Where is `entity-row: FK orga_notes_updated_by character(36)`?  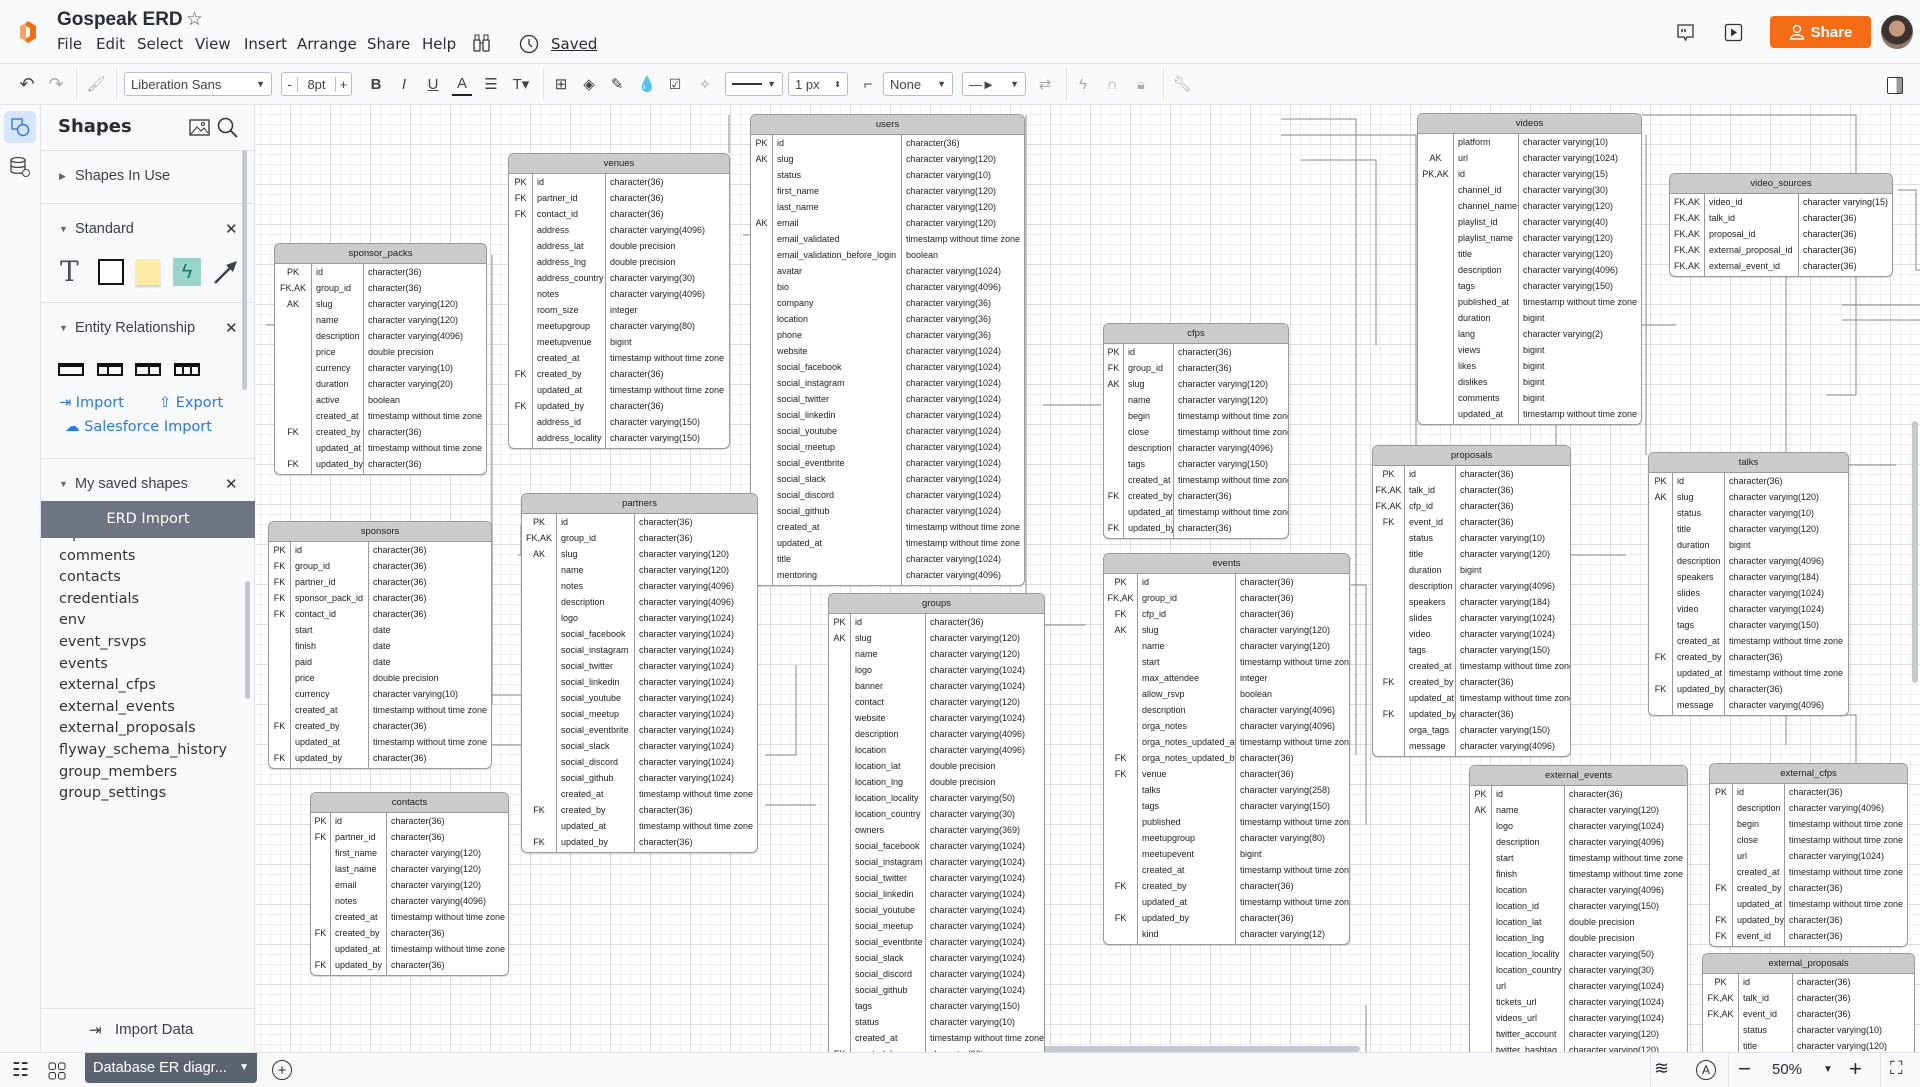
entity-row: FK orga_notes_updated_by character(36) is located at coordinates (1226, 758).